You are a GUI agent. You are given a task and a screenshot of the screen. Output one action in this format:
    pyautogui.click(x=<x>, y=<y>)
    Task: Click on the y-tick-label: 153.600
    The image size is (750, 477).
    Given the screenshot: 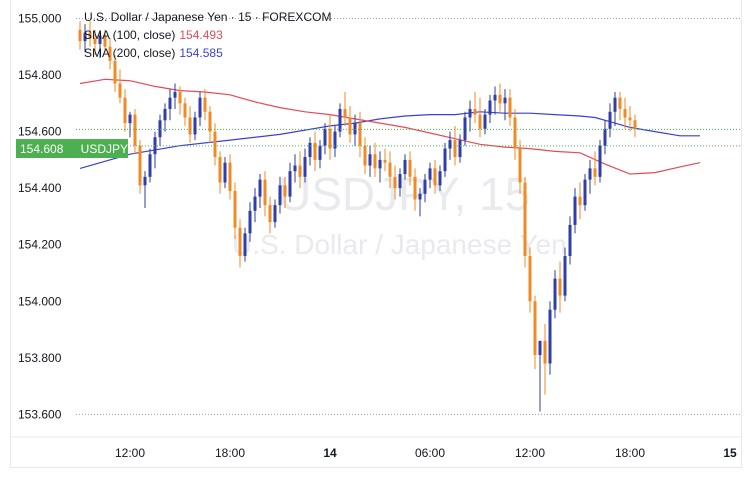 What is the action you would take?
    pyautogui.click(x=40, y=414)
    